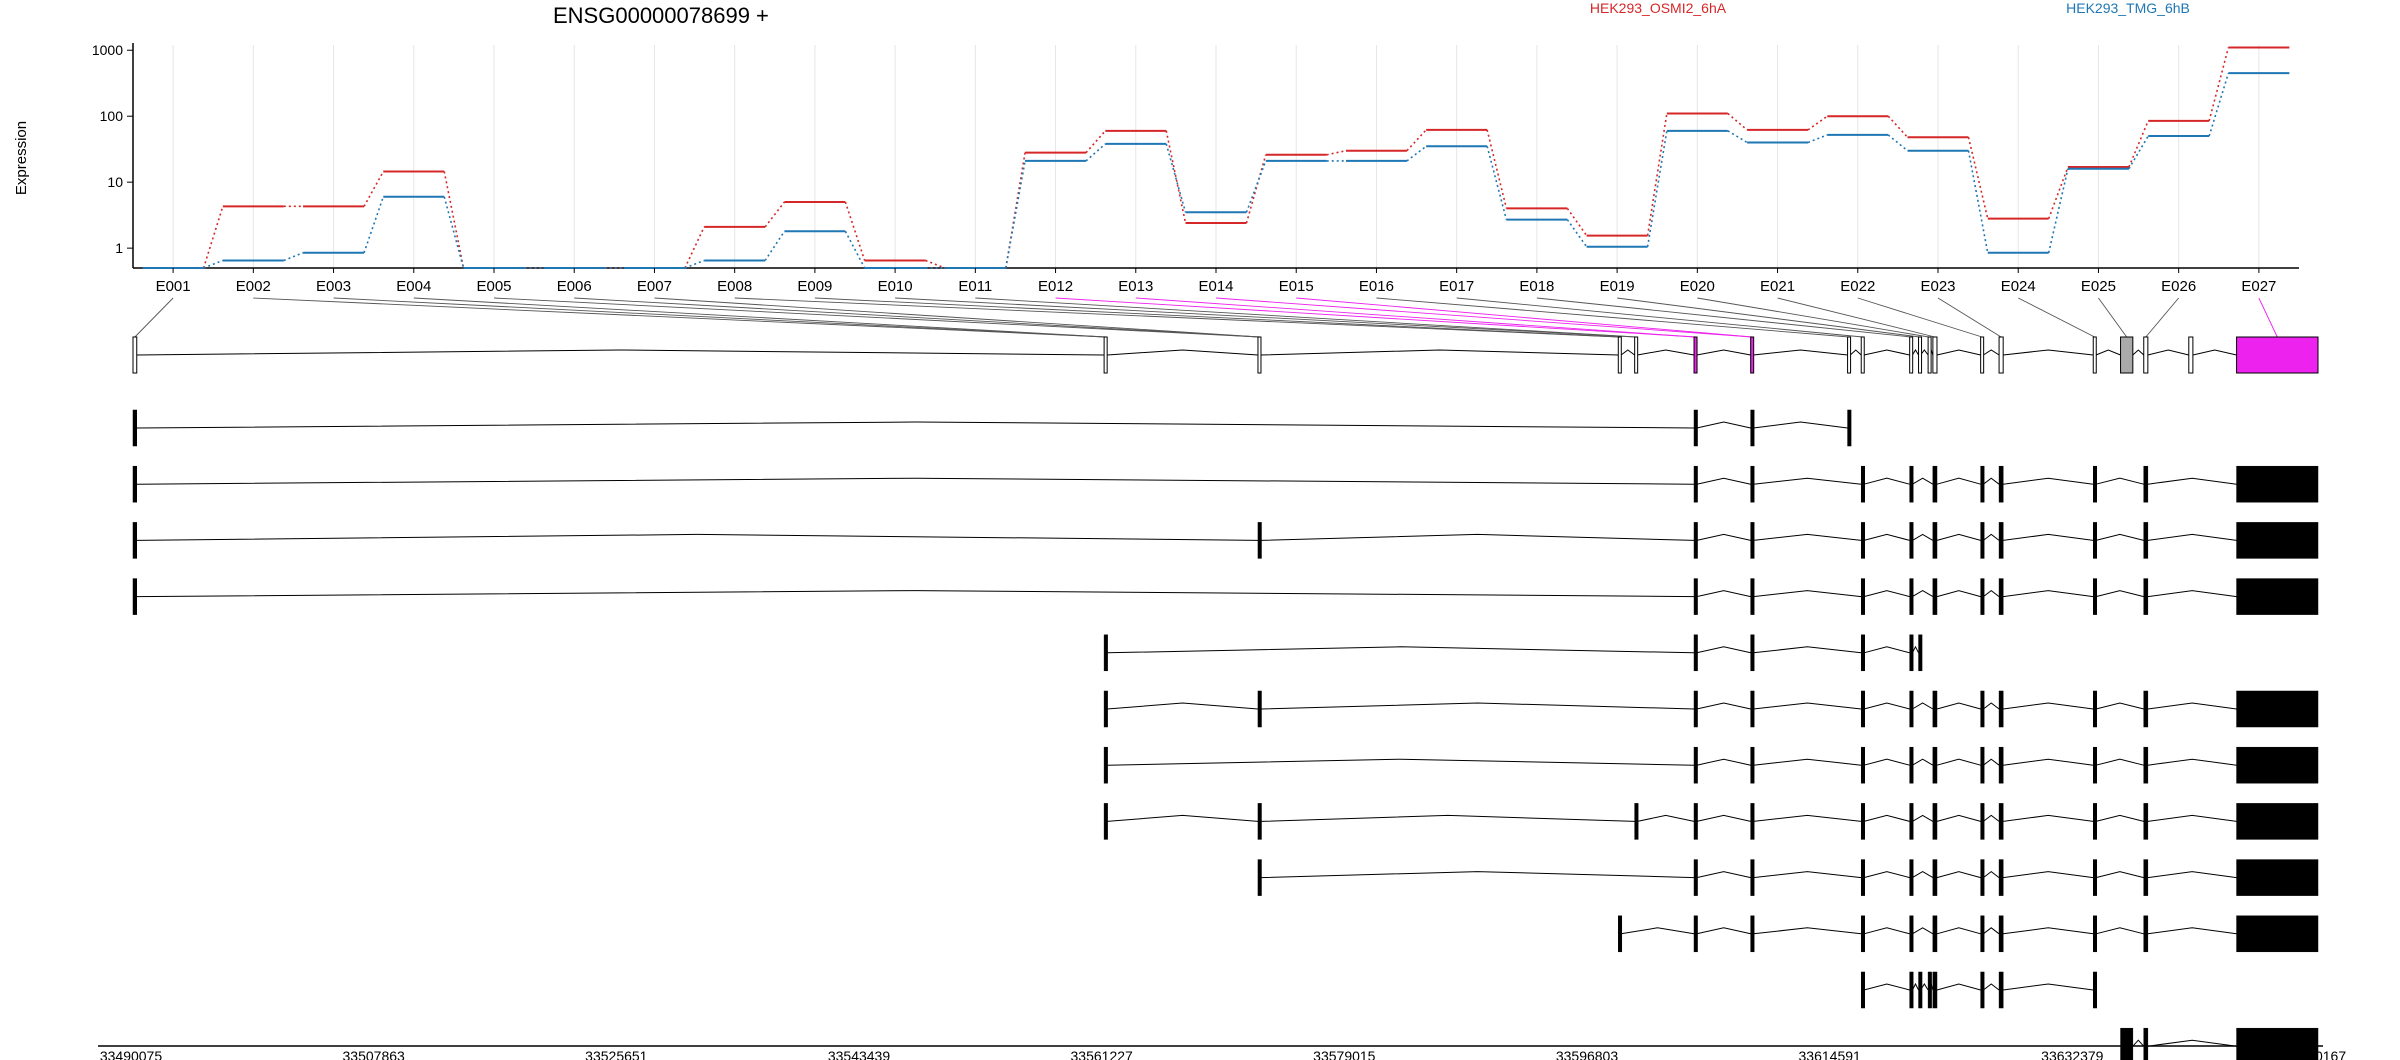  Describe the element at coordinates (1135, 286) in the screenshot. I see `x-tick-label-E013: E013` at that location.